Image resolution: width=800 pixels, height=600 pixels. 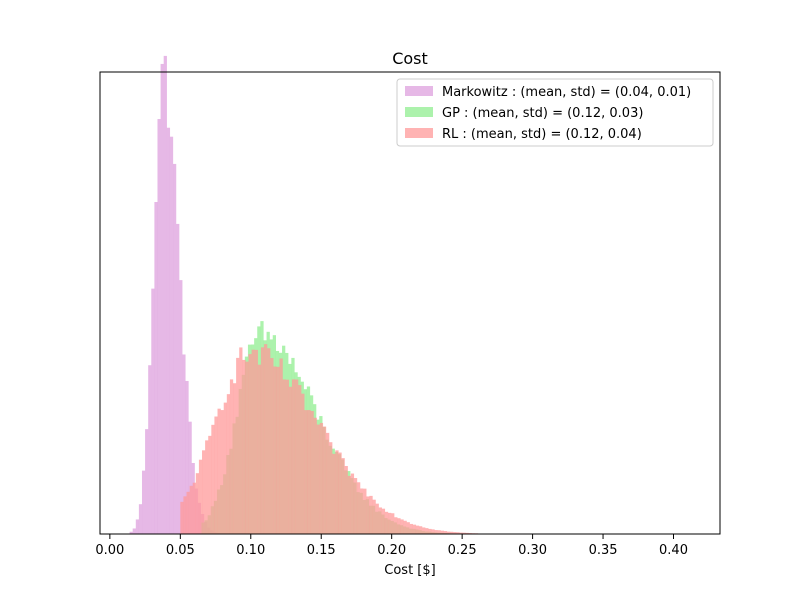 What do you see at coordinates (329, 439) in the screenshot?
I see `series-rl-bars` at bounding box center [329, 439].